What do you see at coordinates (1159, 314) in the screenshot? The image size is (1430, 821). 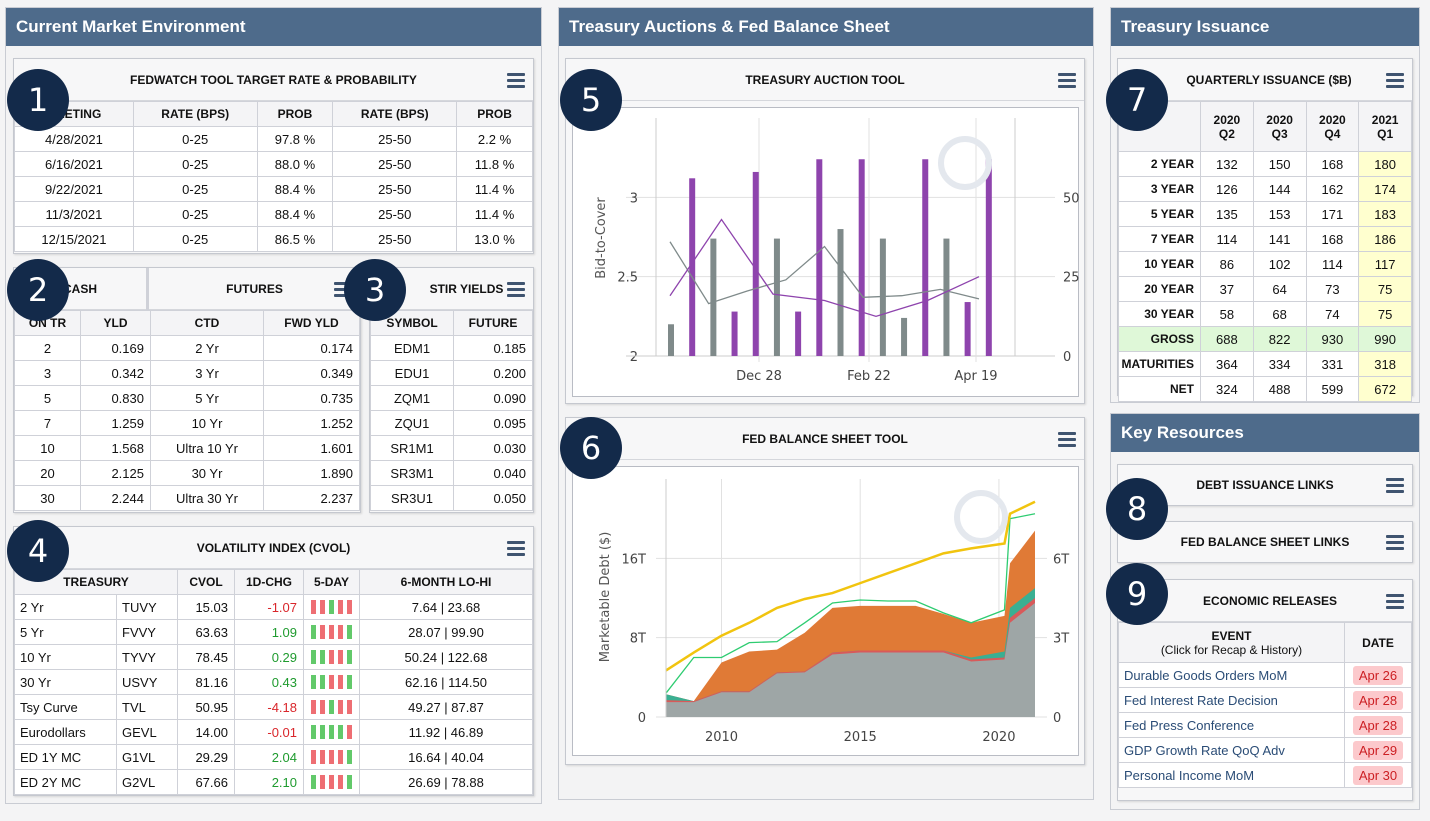 I see `row-label: 30 YEAR` at bounding box center [1159, 314].